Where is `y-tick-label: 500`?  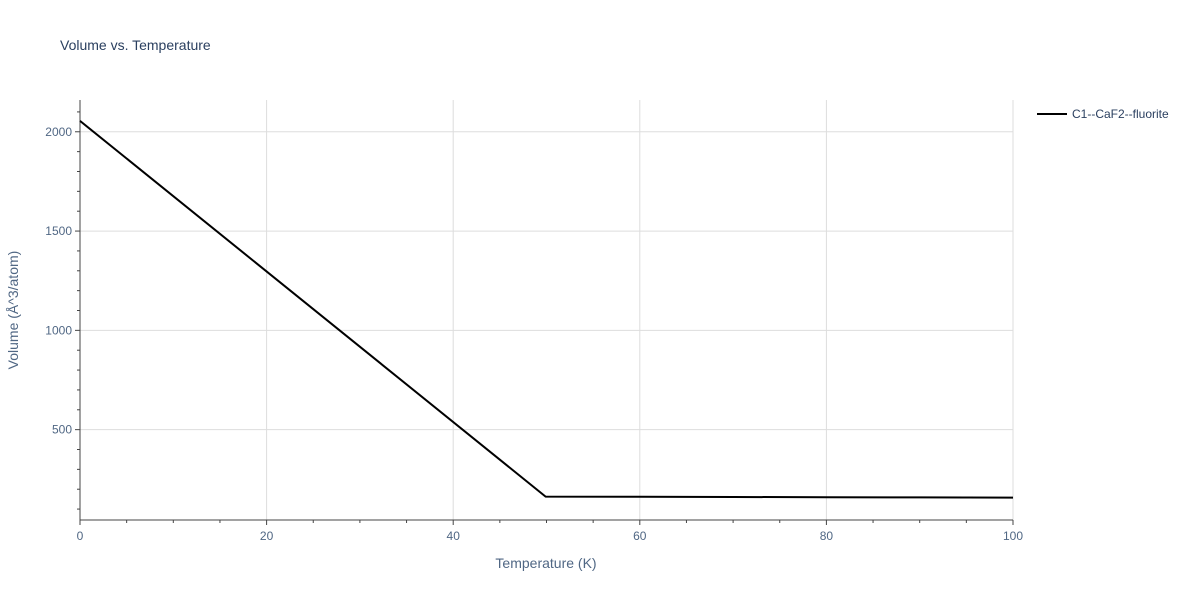 y-tick-label: 500 is located at coordinates (62, 430).